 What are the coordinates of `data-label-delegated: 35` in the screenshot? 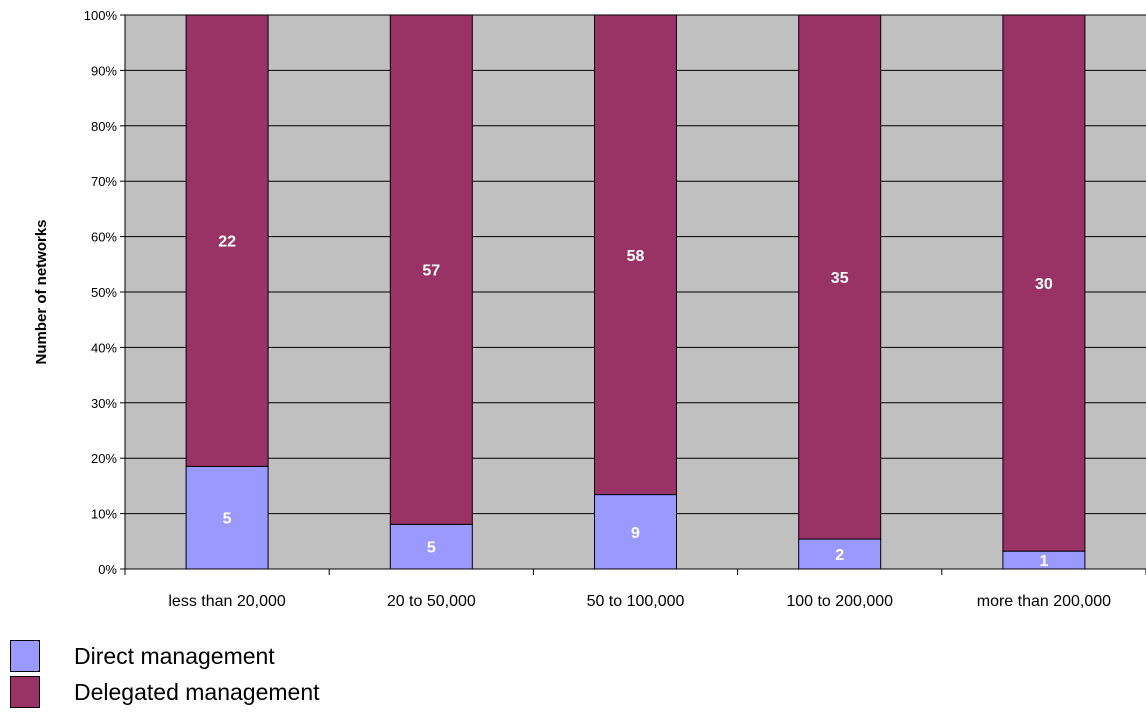 It's located at (840, 278).